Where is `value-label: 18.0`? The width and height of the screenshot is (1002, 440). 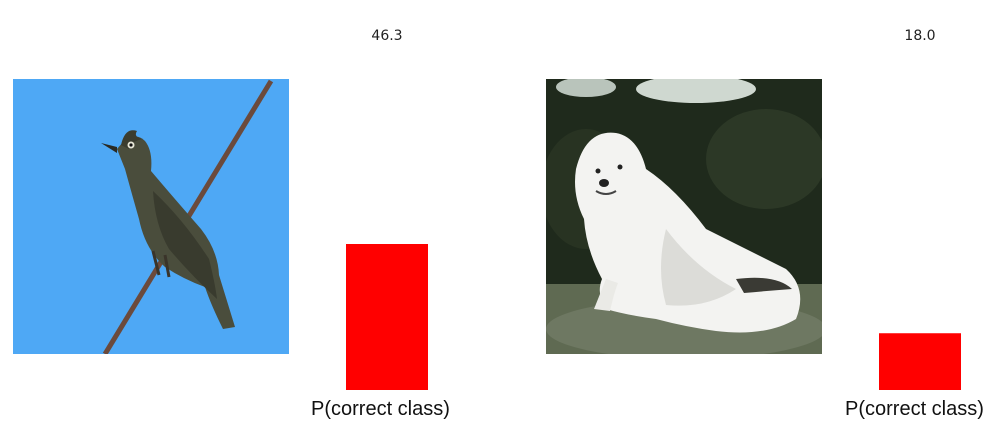 value-label: 18.0 is located at coordinates (919, 36).